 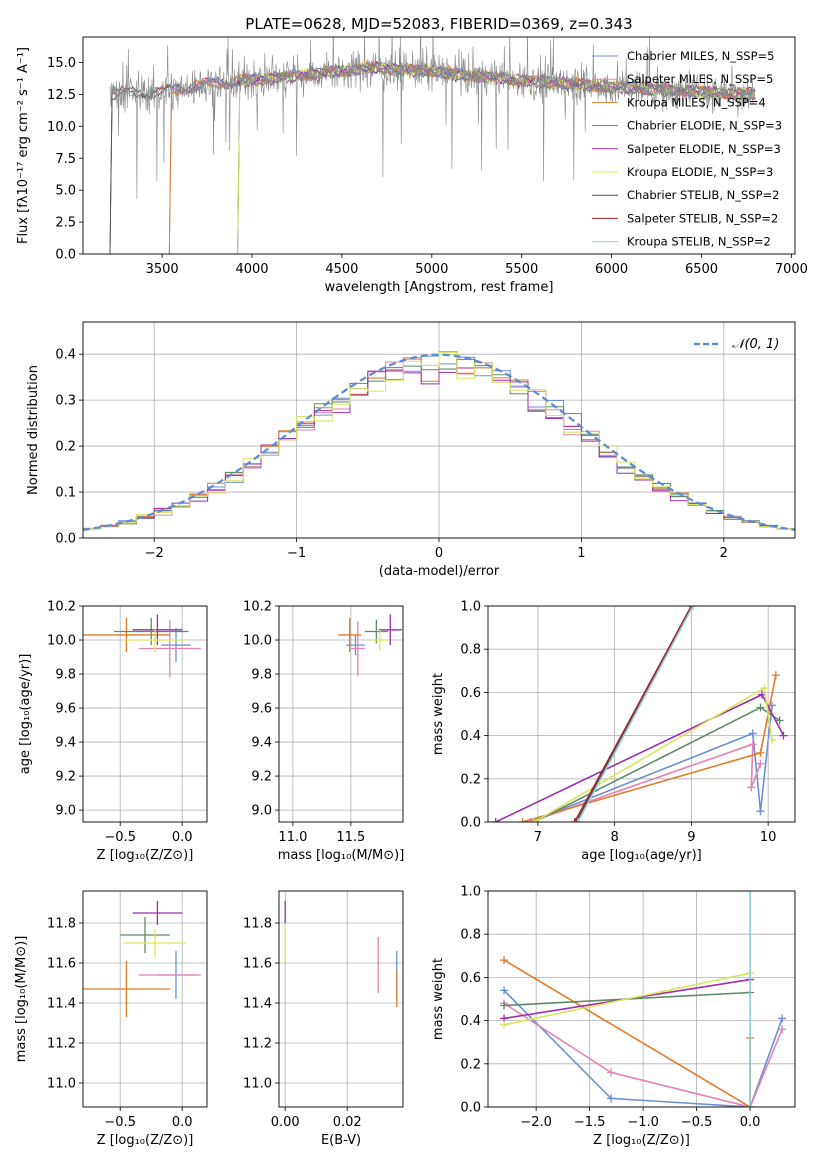 What do you see at coordinates (704, 149) in the screenshot?
I see `legend-entry: Salpeter ELODIE, N_SSP=3` at bounding box center [704, 149].